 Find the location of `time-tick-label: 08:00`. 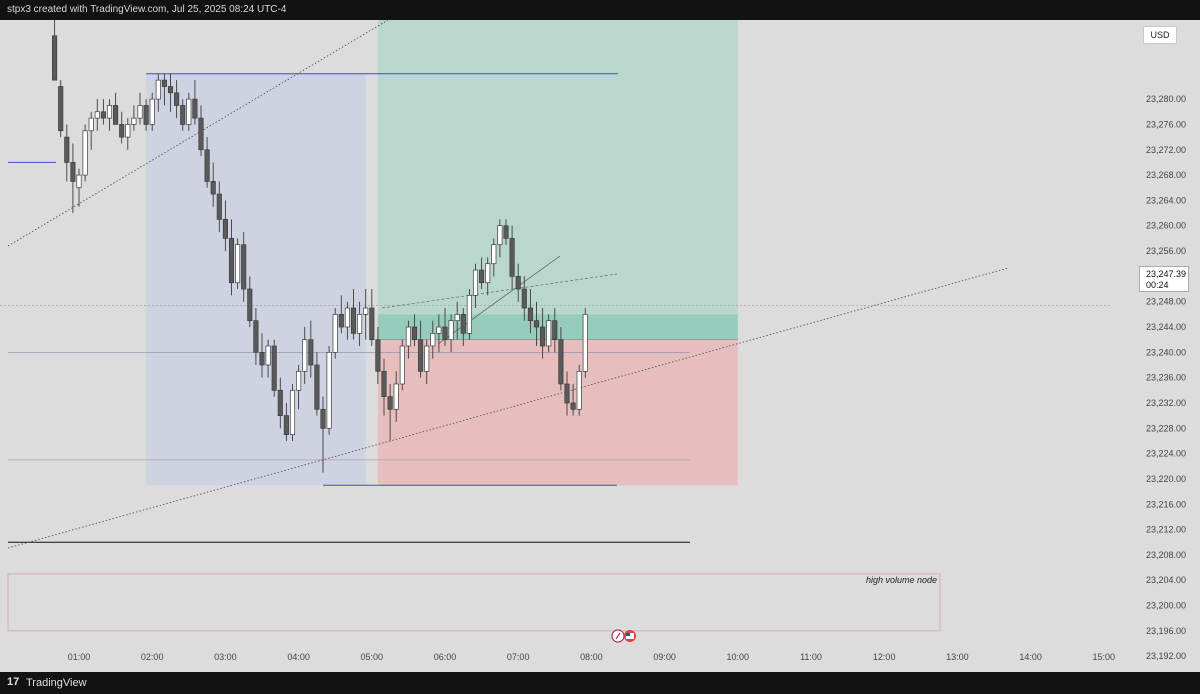

time-tick-label: 08:00 is located at coordinates (591, 657).